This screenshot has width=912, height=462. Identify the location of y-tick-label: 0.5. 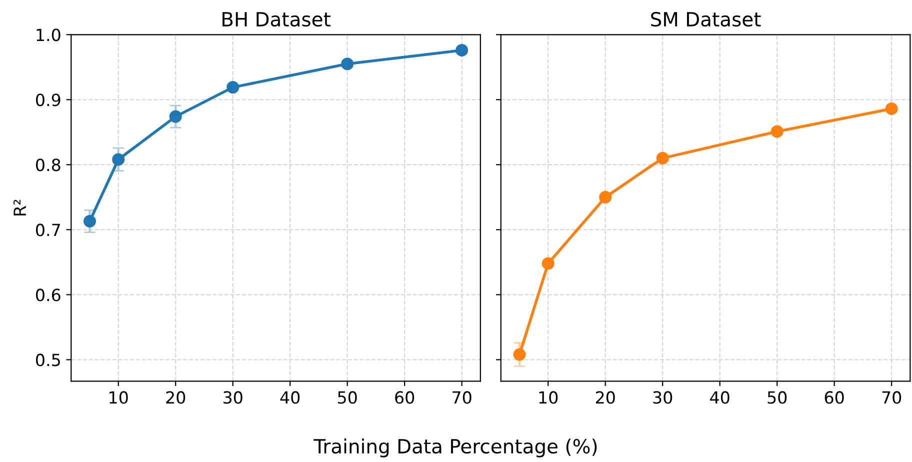
(48, 360).